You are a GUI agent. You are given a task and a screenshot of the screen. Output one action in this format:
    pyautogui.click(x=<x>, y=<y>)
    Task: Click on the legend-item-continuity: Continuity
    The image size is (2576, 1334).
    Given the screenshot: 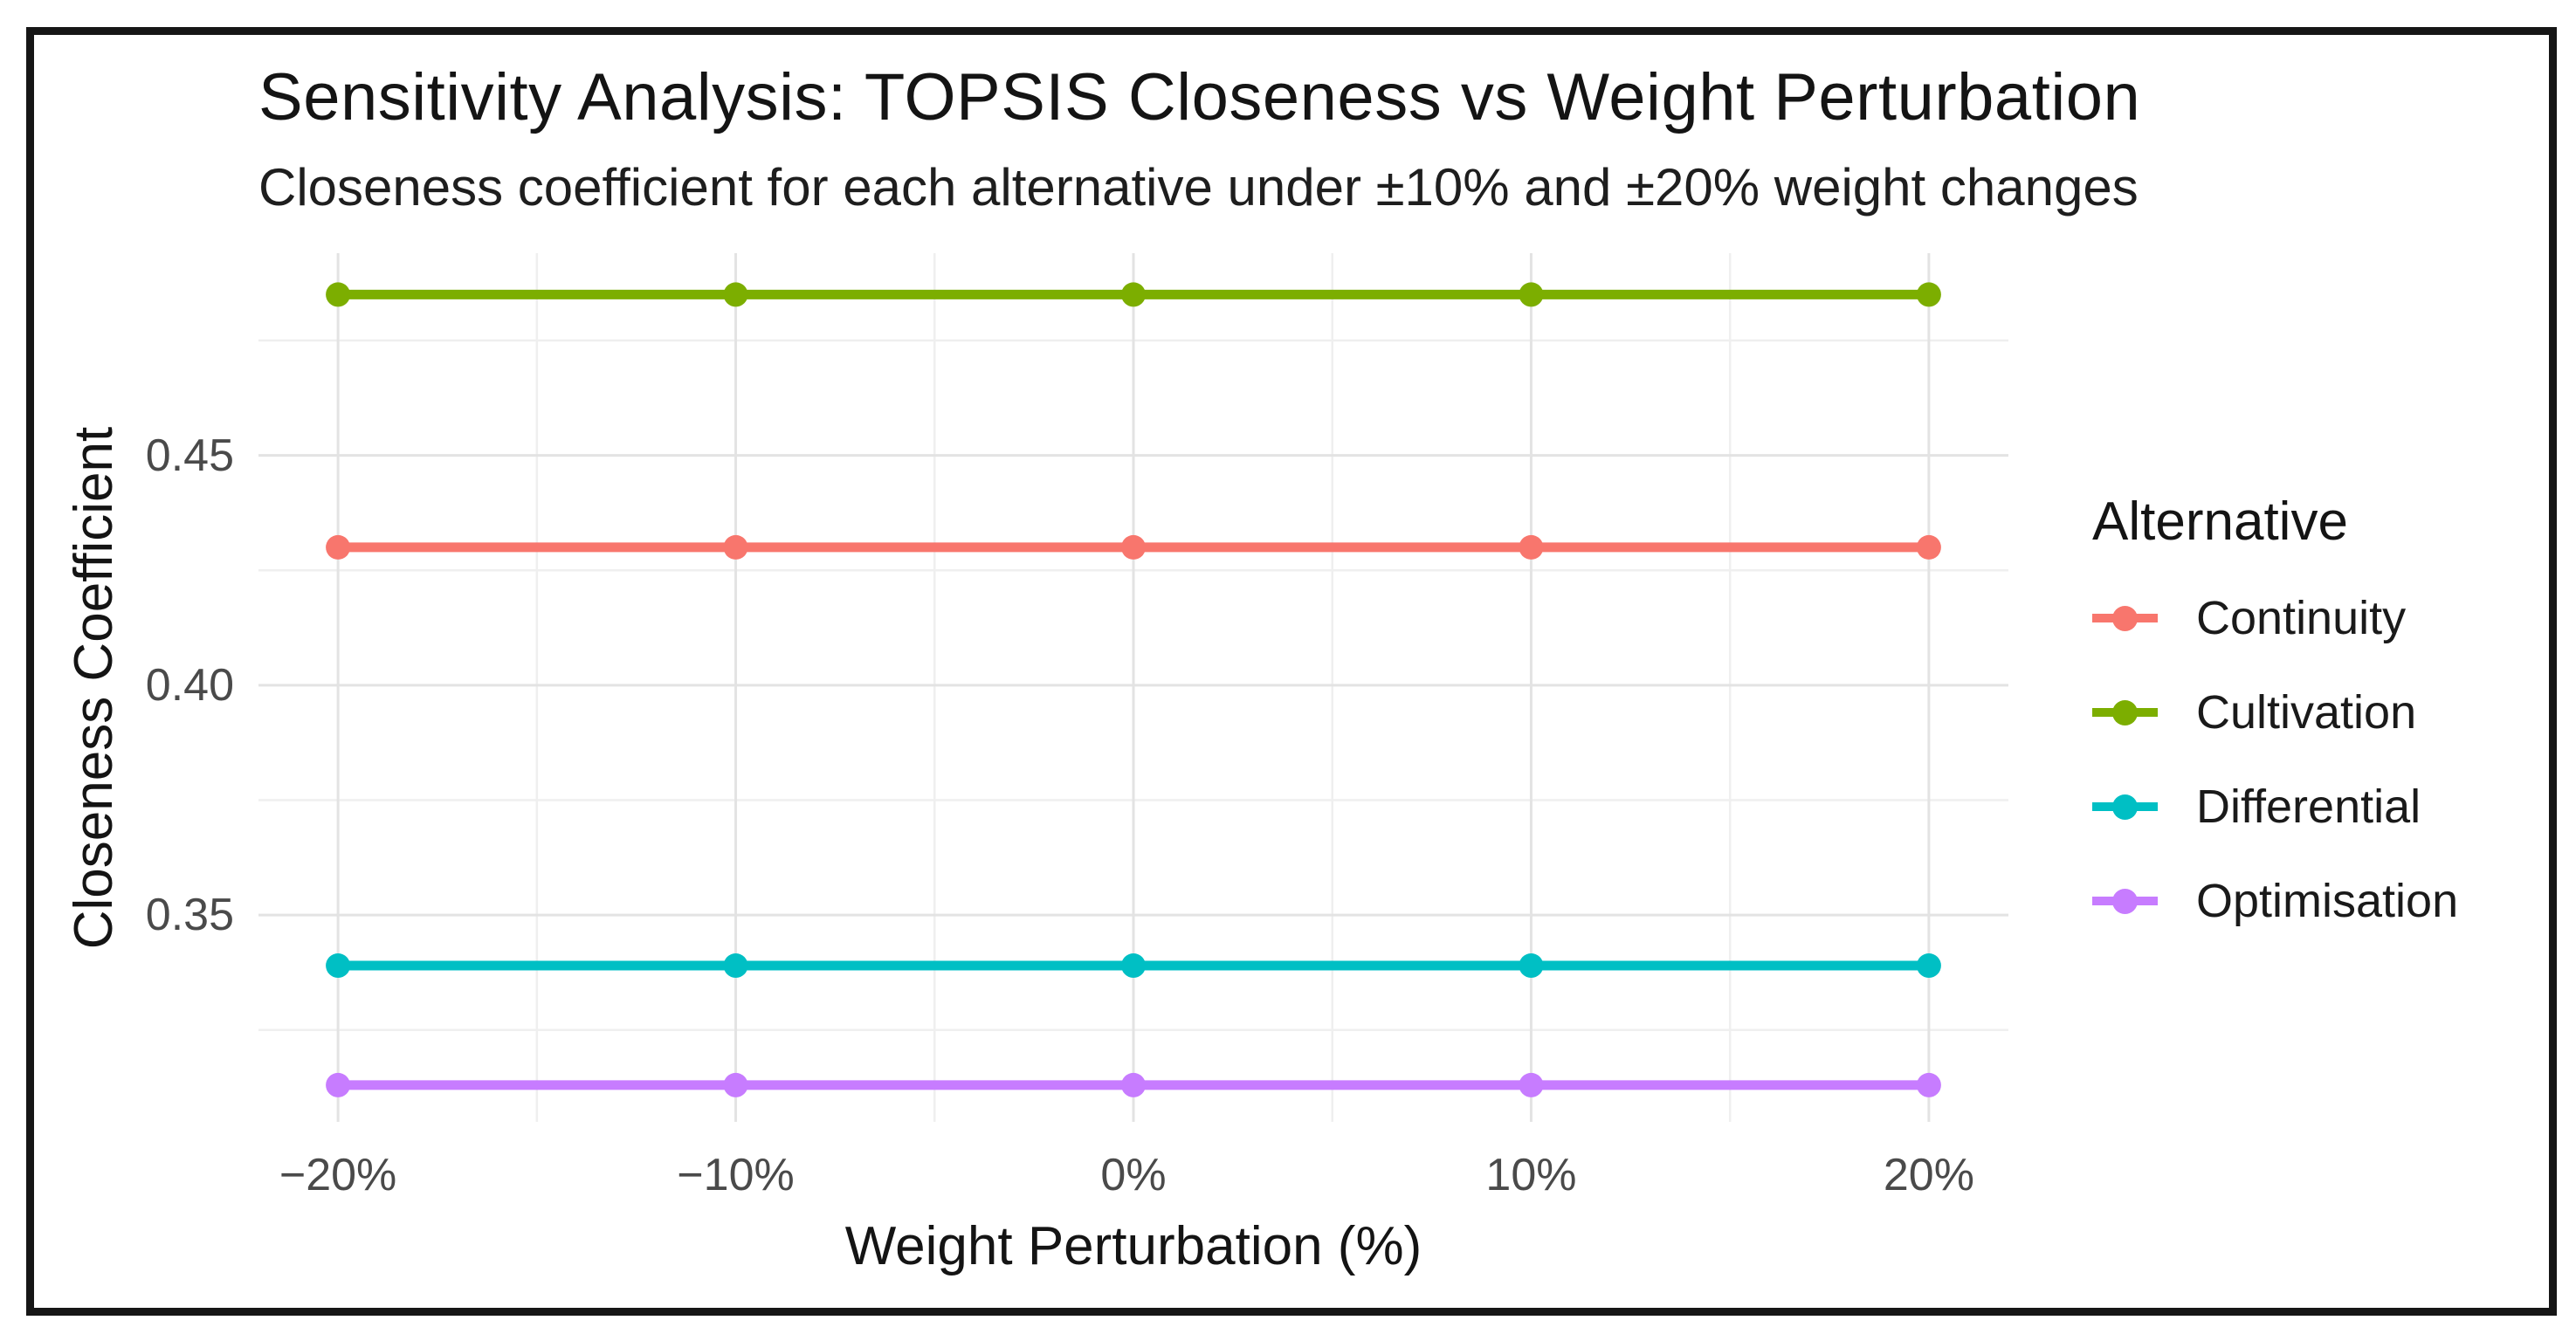 What is the action you would take?
    pyautogui.click(x=2275, y=619)
    